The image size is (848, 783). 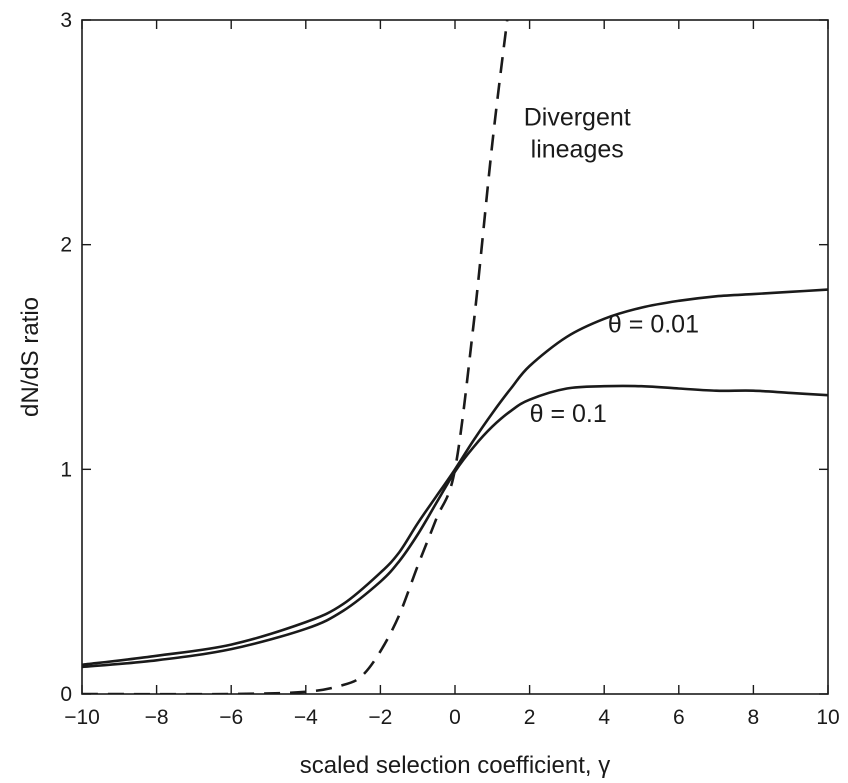 I want to click on annotation-line: θ = 0.01, so click(x=653, y=324).